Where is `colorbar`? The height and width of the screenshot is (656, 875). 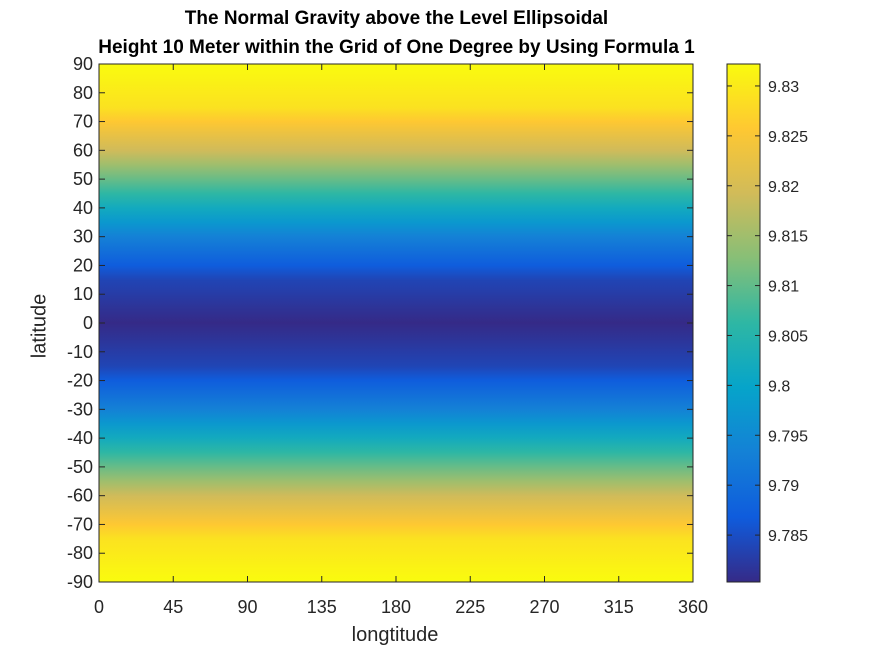 colorbar is located at coordinates (743, 323).